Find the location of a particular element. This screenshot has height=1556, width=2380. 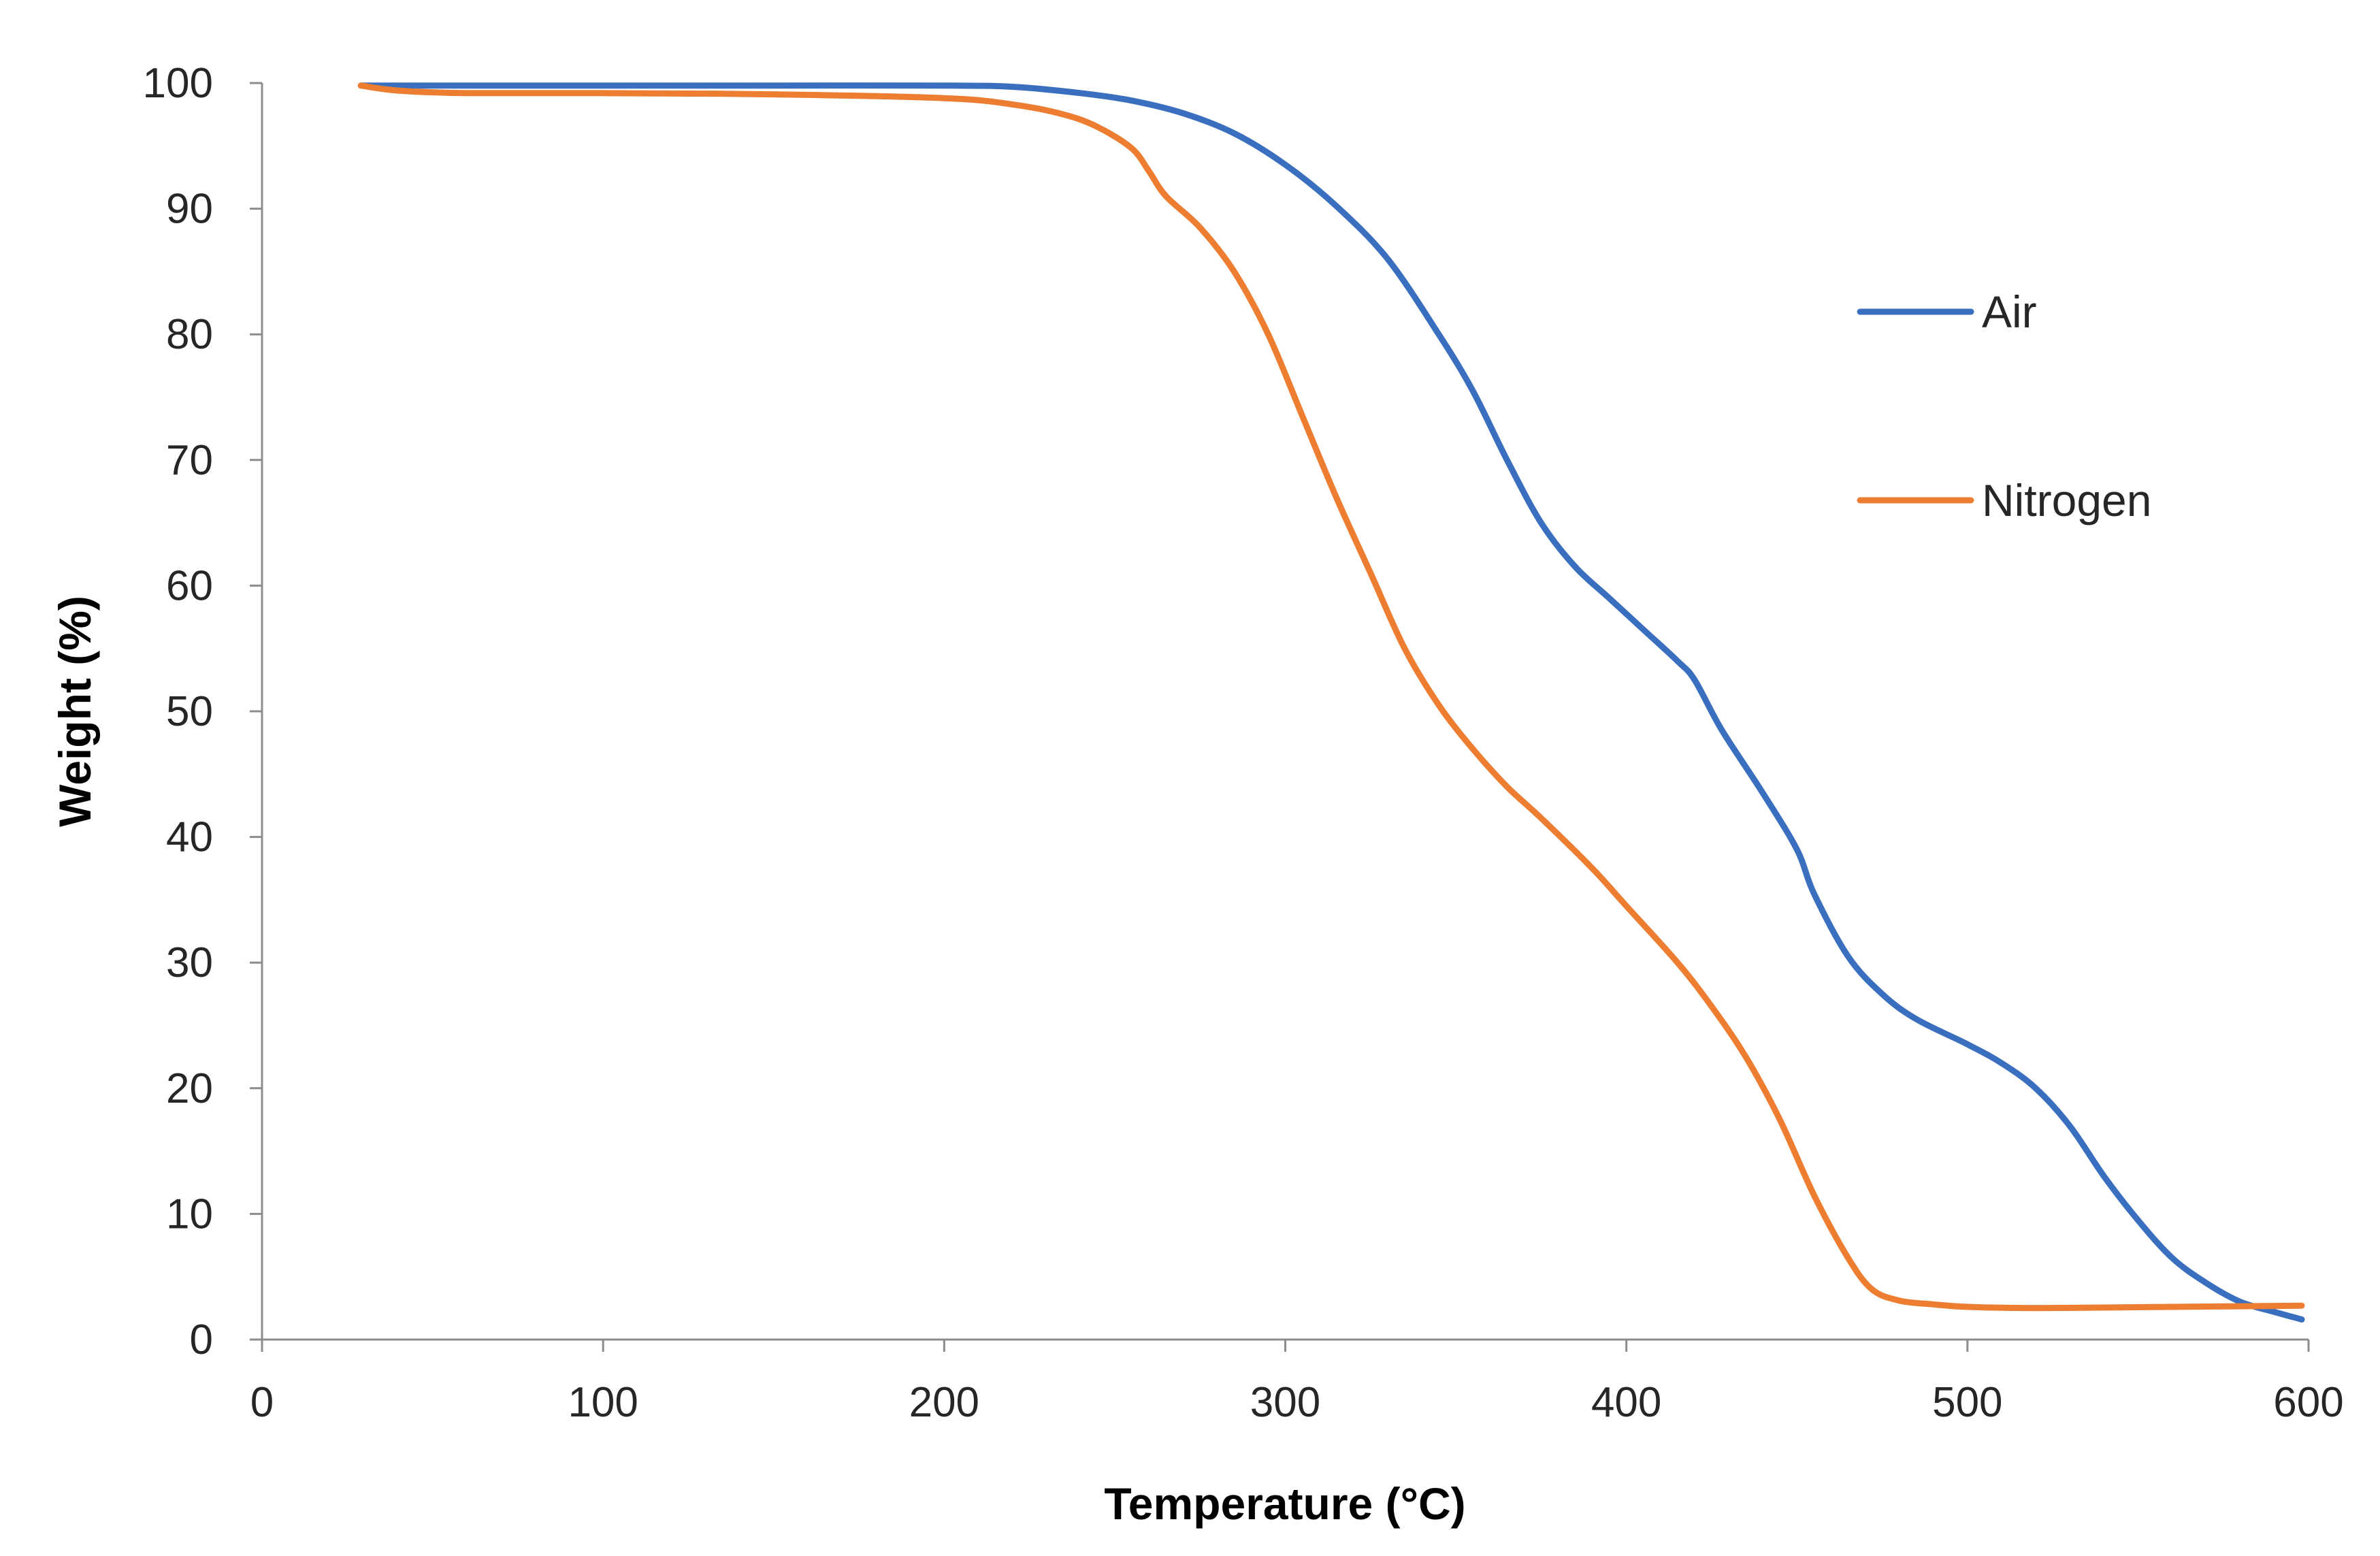

y-tick-label: 0 is located at coordinates (201, 1339).